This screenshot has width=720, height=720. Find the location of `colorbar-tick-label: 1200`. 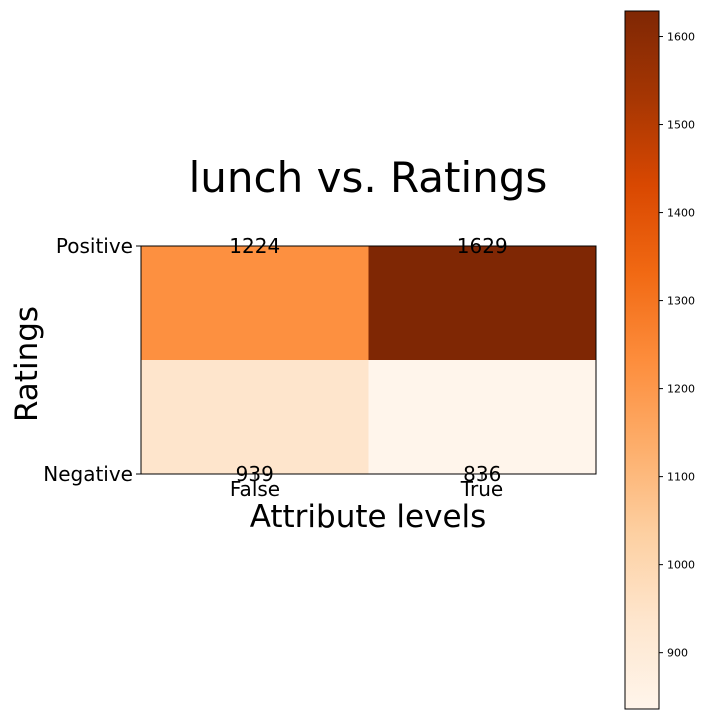

colorbar-tick-label: 1200 is located at coordinates (681, 389).